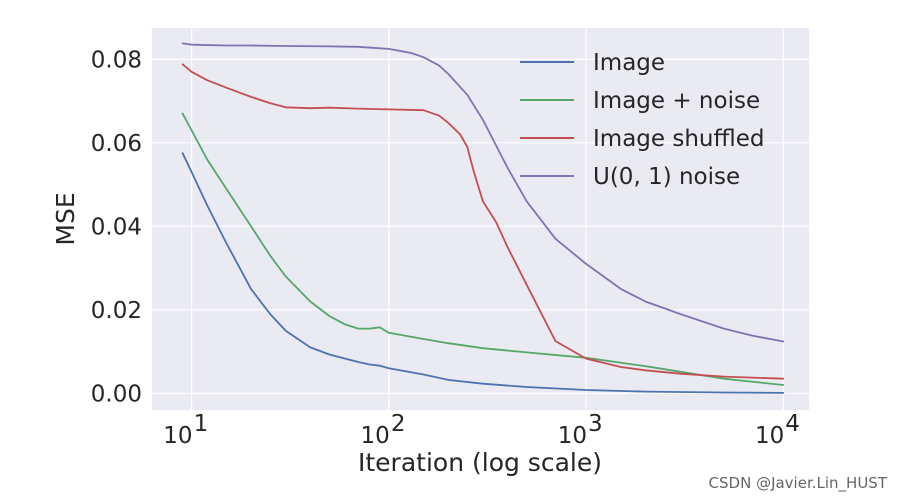  I want to click on y-tick-label: 0.08, so click(116, 60).